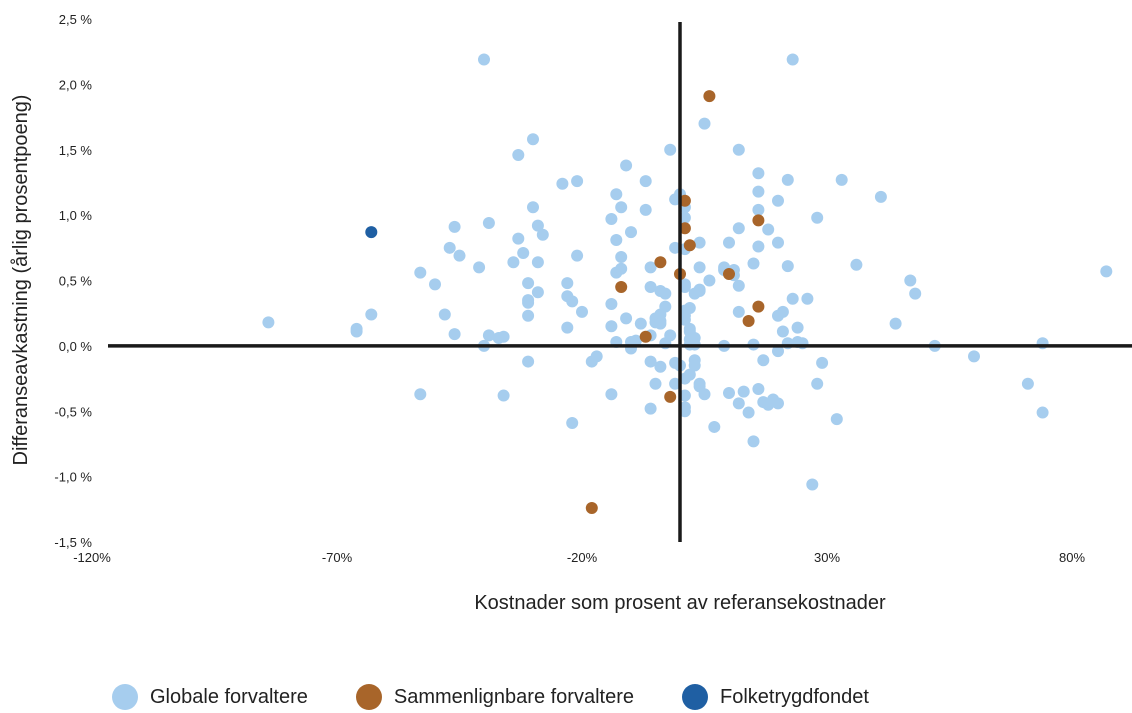 The height and width of the screenshot is (713, 1132). Describe the element at coordinates (76, 150) in the screenshot. I see `y-tick-label: 1,5 %` at that location.